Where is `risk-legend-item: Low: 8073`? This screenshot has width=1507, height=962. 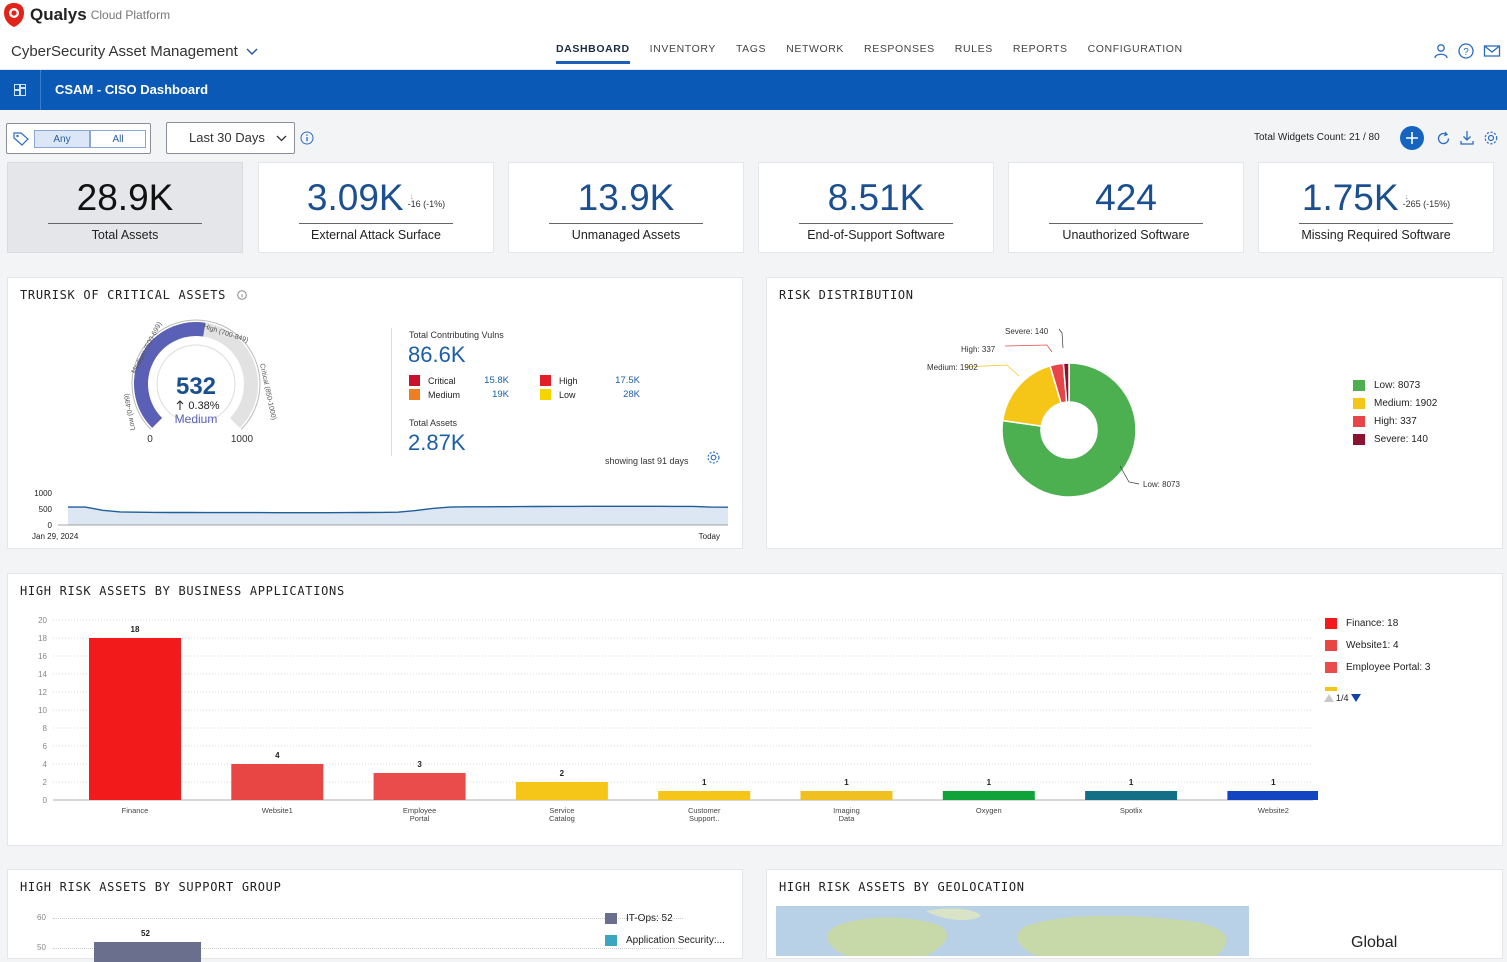 risk-legend-item: Low: 8073 is located at coordinates (1386, 385).